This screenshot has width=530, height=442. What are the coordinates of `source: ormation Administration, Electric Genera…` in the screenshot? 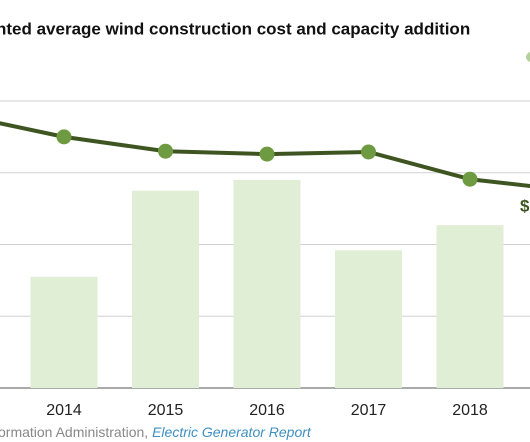 It's located at (156, 432).